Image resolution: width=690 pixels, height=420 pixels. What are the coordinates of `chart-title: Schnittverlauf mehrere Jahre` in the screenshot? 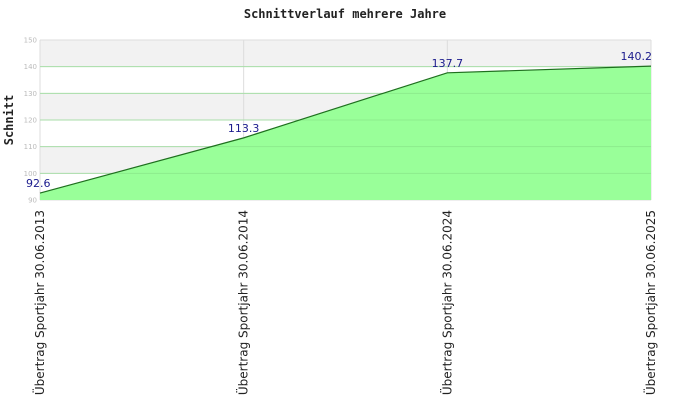 It's located at (345, 14).